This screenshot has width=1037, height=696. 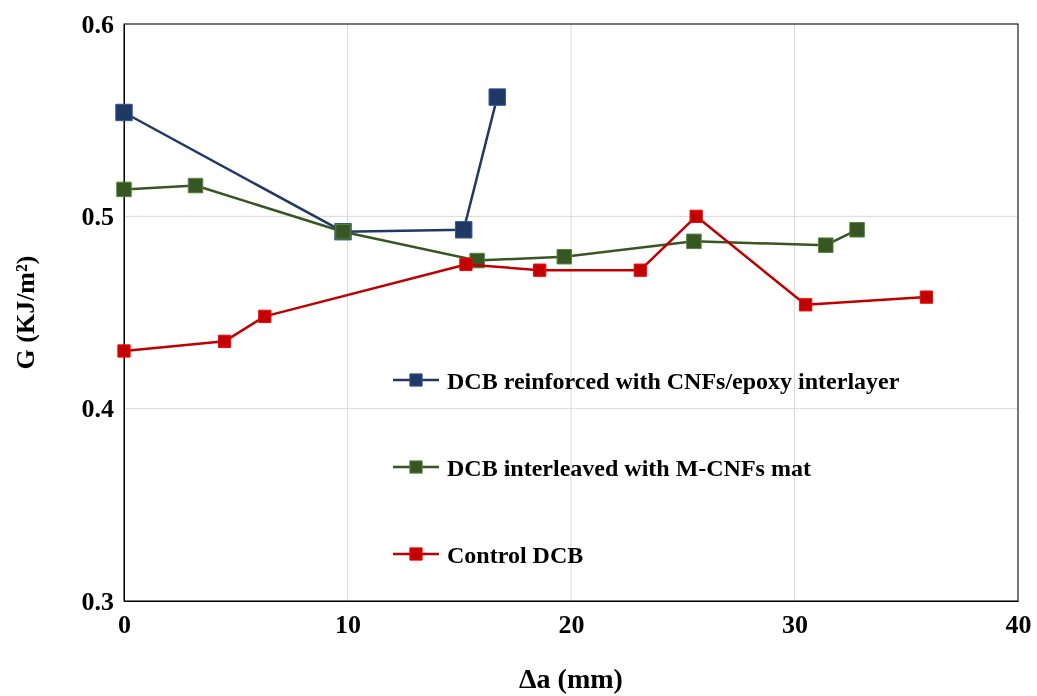 What do you see at coordinates (97, 409) in the screenshot?
I see `y-tick-label: 0.4` at bounding box center [97, 409].